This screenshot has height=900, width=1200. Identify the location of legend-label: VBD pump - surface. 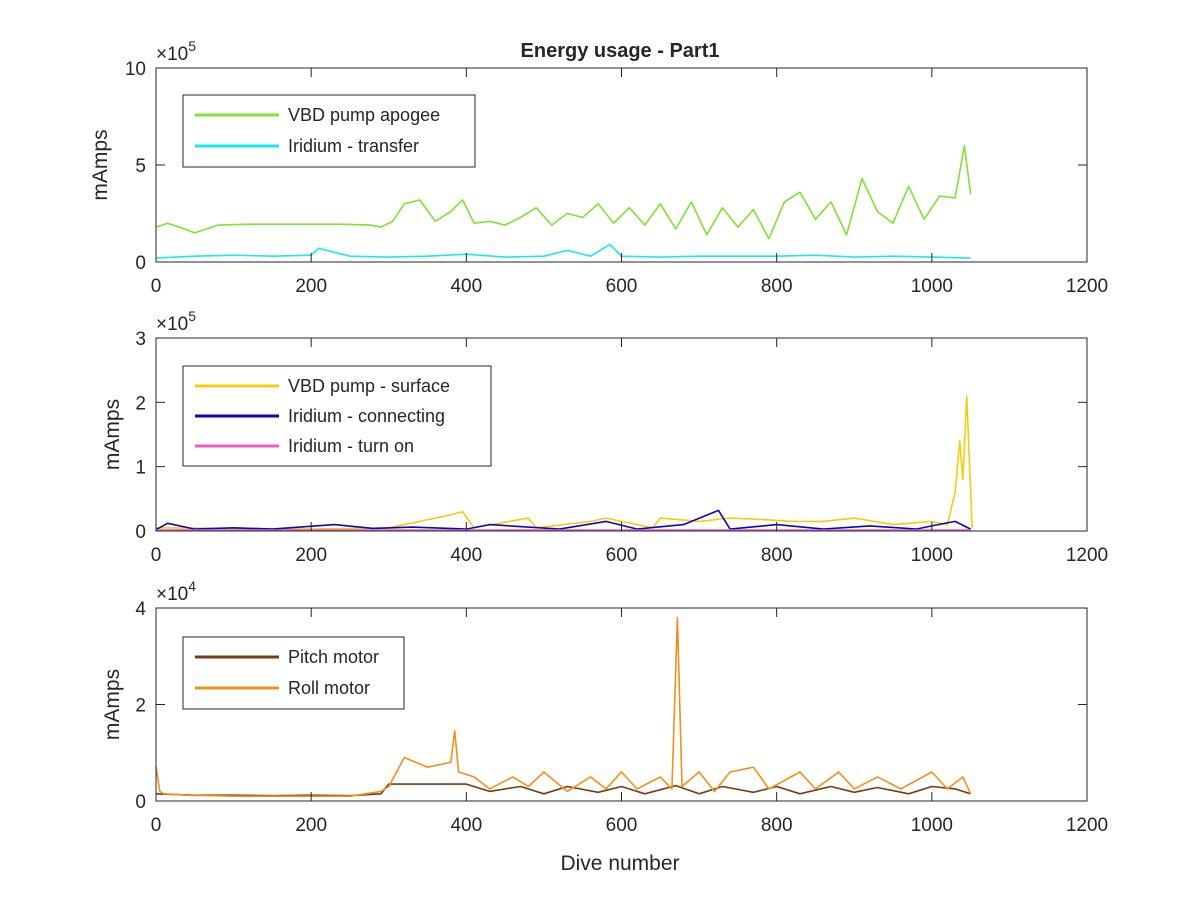
(369, 386).